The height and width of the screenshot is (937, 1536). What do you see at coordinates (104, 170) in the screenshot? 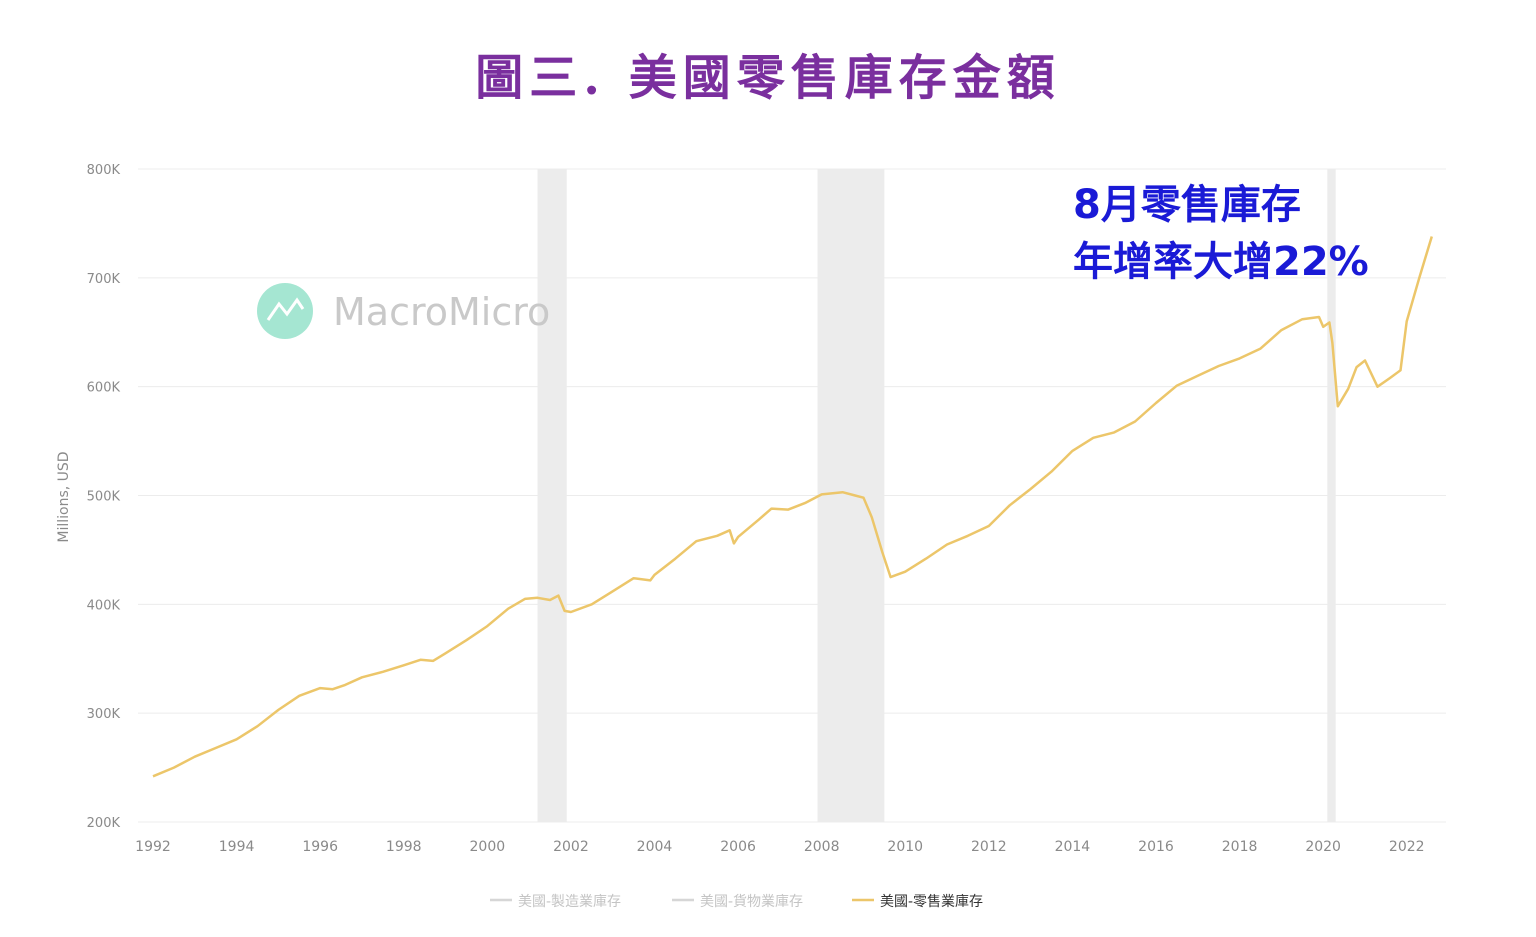
I see `y-tick-label: 800K` at bounding box center [104, 170].